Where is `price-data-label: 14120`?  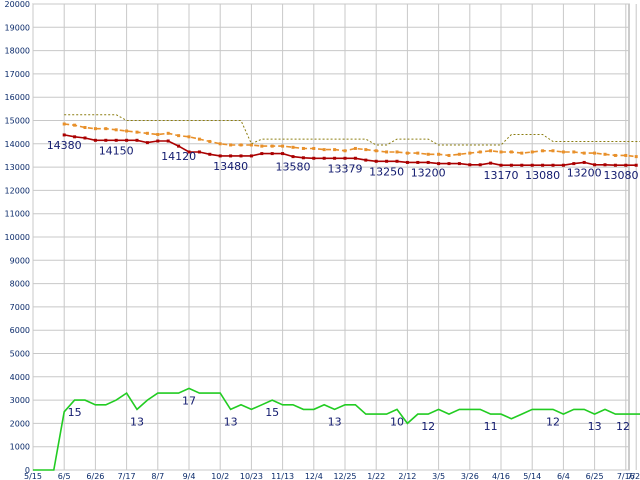 price-data-label: 14120 is located at coordinates (178, 156).